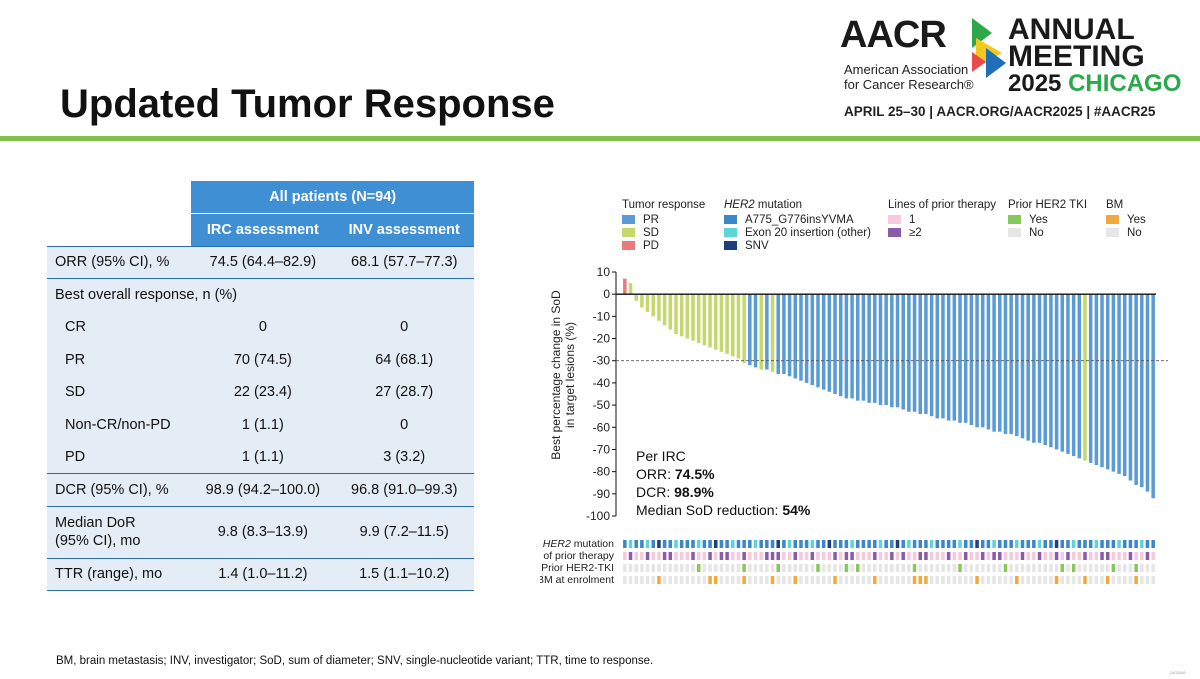  What do you see at coordinates (723, 510) in the screenshot?
I see `annotation-median: Median SoD reduction: 54%` at bounding box center [723, 510].